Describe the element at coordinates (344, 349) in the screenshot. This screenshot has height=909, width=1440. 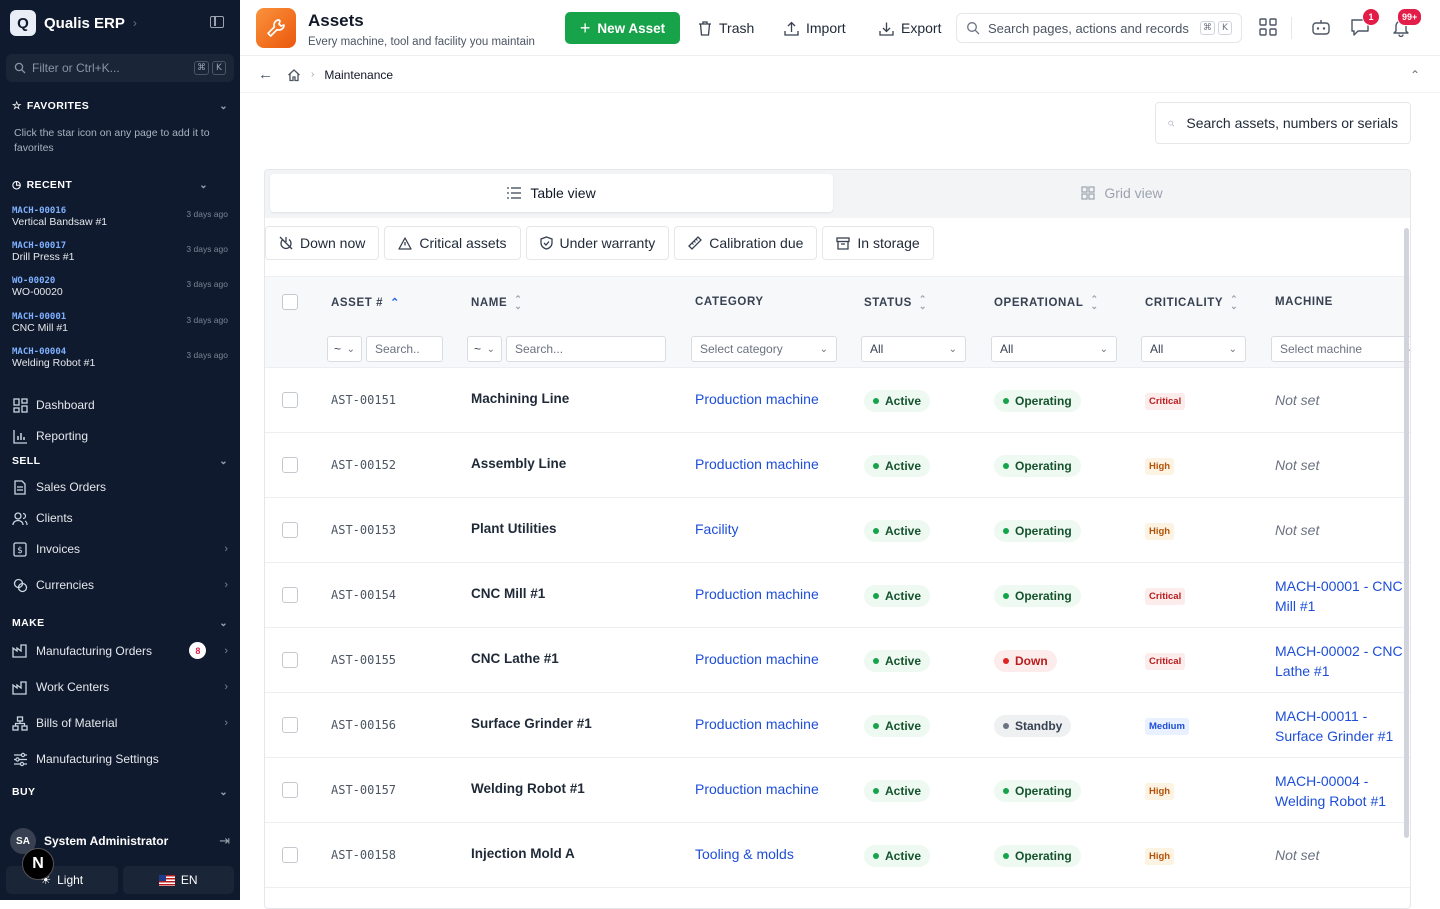
I see `asset-operator-select: ~ ⌄` at that location.